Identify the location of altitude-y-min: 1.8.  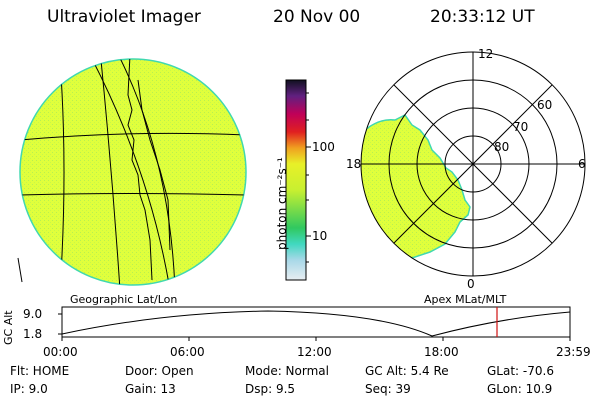
(33, 334).